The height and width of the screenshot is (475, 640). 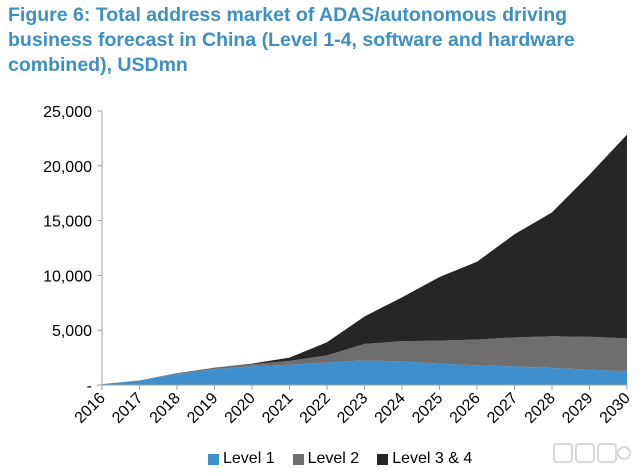 What do you see at coordinates (615, 408) in the screenshot?
I see `x-tick-label: 2030` at bounding box center [615, 408].